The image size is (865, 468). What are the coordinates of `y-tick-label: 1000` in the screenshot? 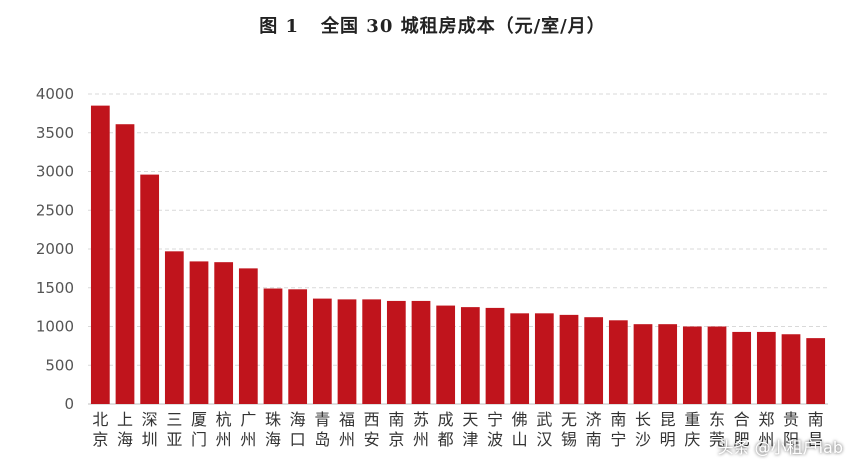 It's located at (55, 327).